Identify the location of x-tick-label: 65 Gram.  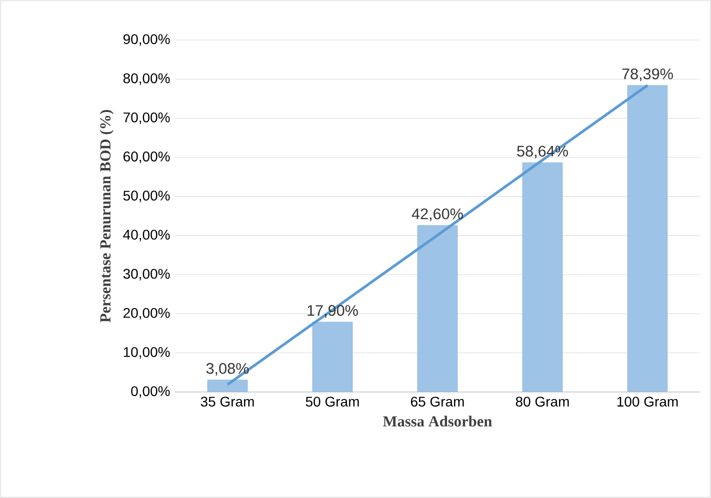
(437, 401).